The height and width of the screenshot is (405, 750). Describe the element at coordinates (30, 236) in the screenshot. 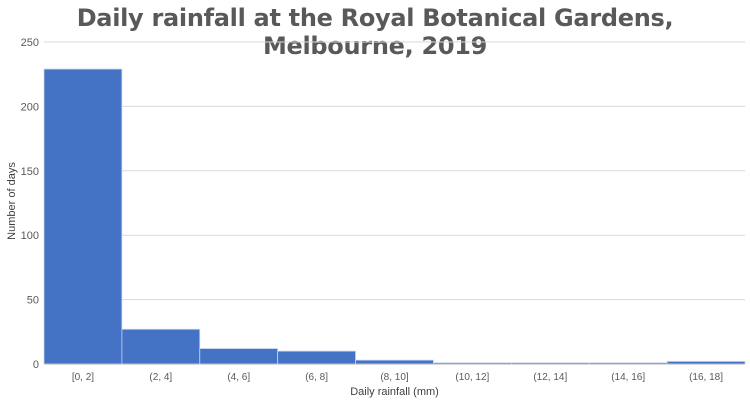

I see `y-tick-label: 100` at that location.